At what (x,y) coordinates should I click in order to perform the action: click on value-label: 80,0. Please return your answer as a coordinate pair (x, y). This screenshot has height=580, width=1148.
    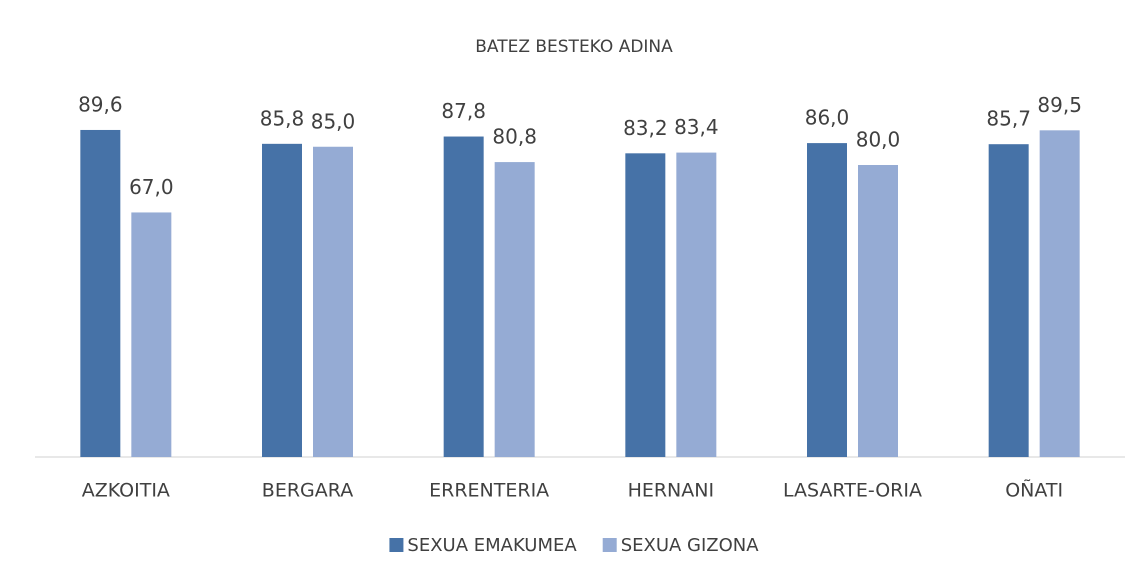
    Looking at the image, I should click on (878, 140).